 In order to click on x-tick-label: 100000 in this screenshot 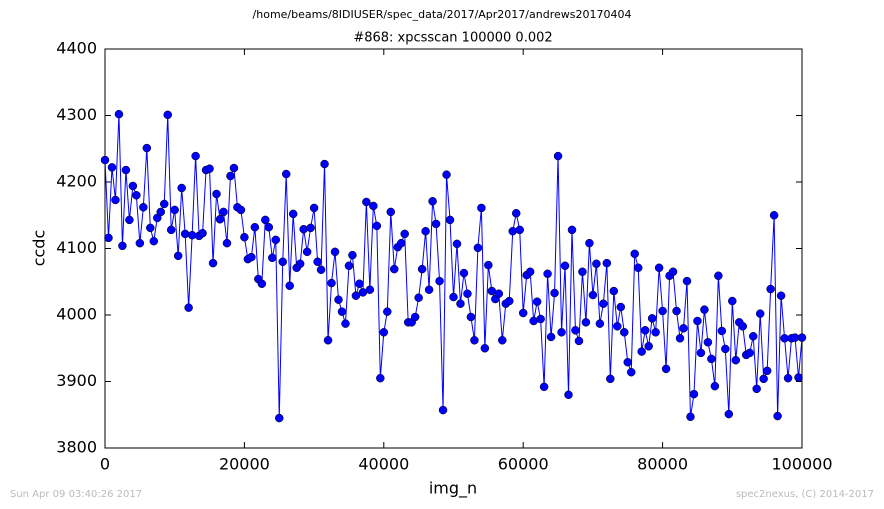, I will do `click(801, 464)`.